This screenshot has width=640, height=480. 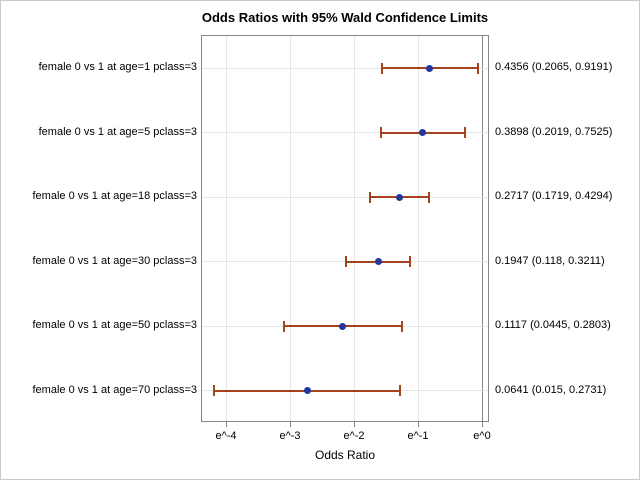 I want to click on row-value: 0.3898 (0.2019, 0.7525), so click(x=554, y=131).